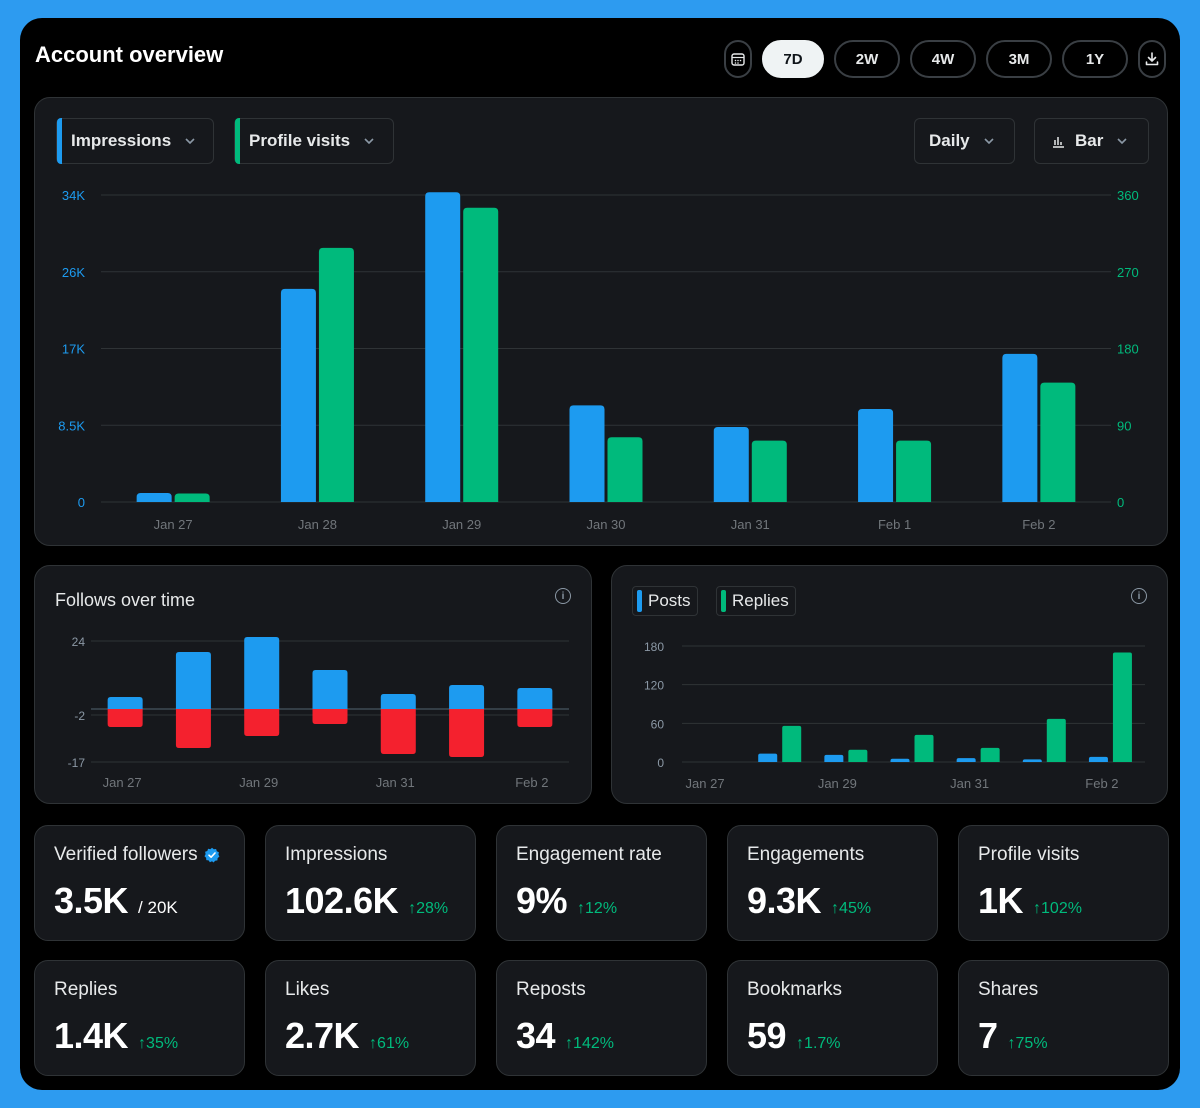 The width and height of the screenshot is (1200, 1108). Describe the element at coordinates (723, 601) in the screenshot. I see `replies-swatch` at that location.